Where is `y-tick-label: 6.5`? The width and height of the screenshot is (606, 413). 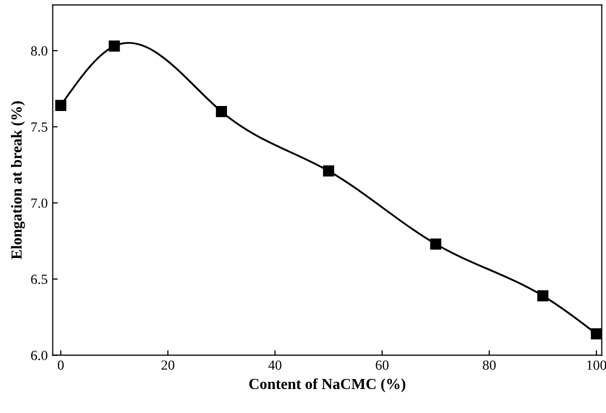 y-tick-label: 6.5 is located at coordinates (39, 279).